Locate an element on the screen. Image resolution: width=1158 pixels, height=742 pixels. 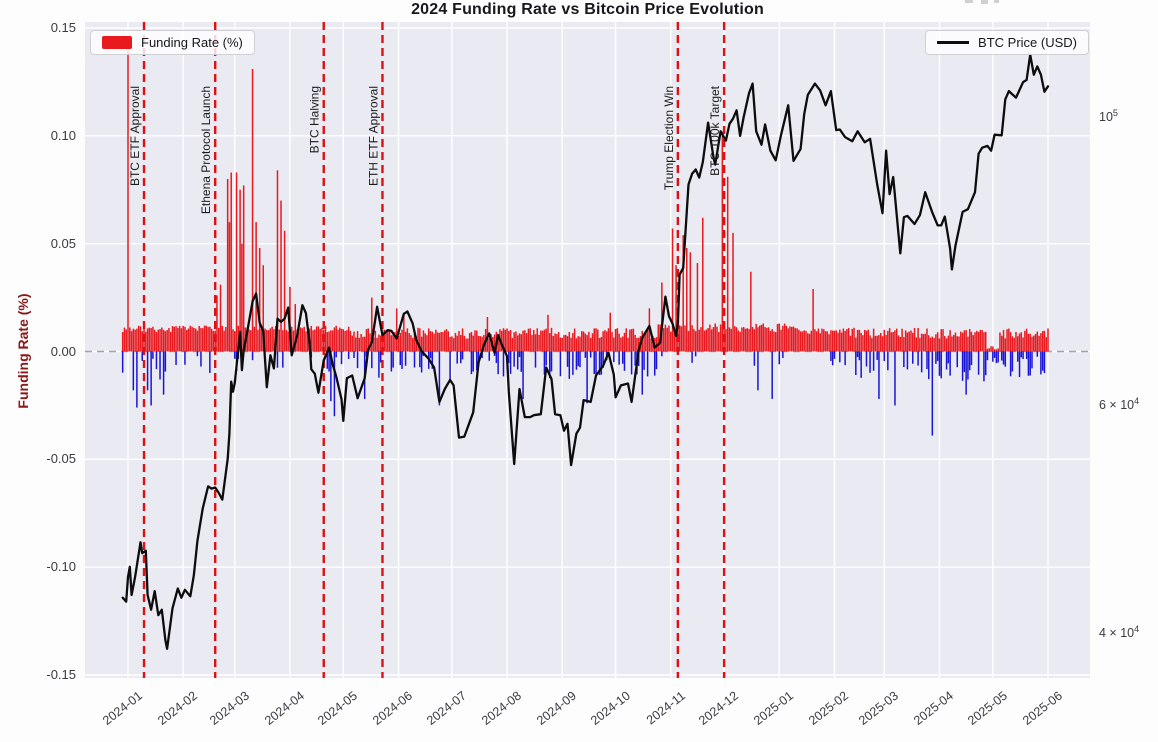
y-right-tick-label: 105 is located at coordinates (1108, 116).